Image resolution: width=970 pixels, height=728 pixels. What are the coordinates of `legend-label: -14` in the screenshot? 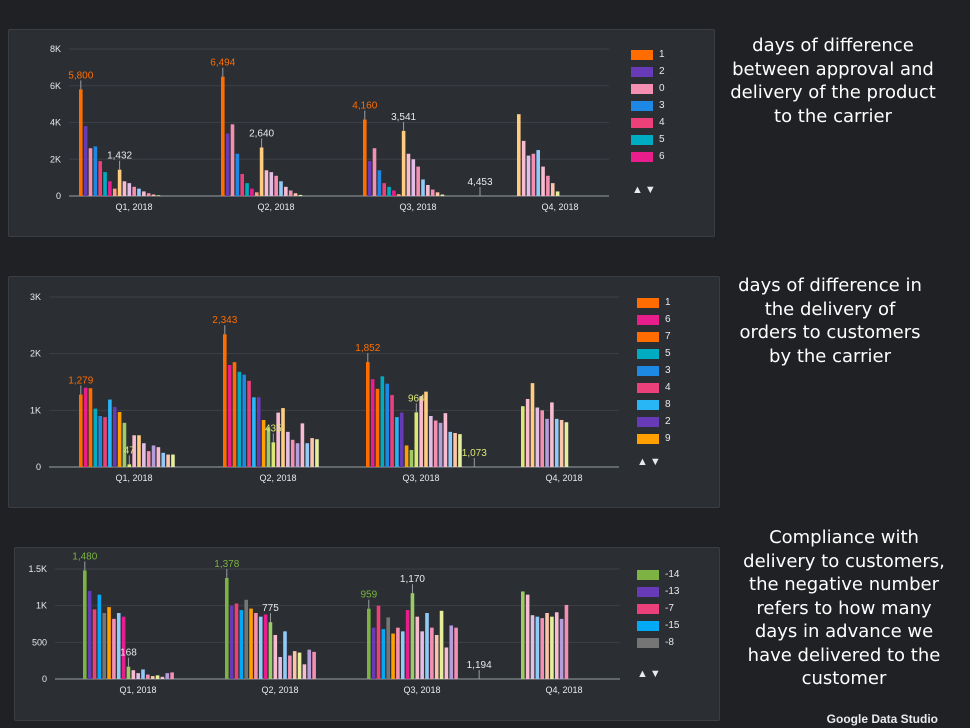 It's located at (672, 574).